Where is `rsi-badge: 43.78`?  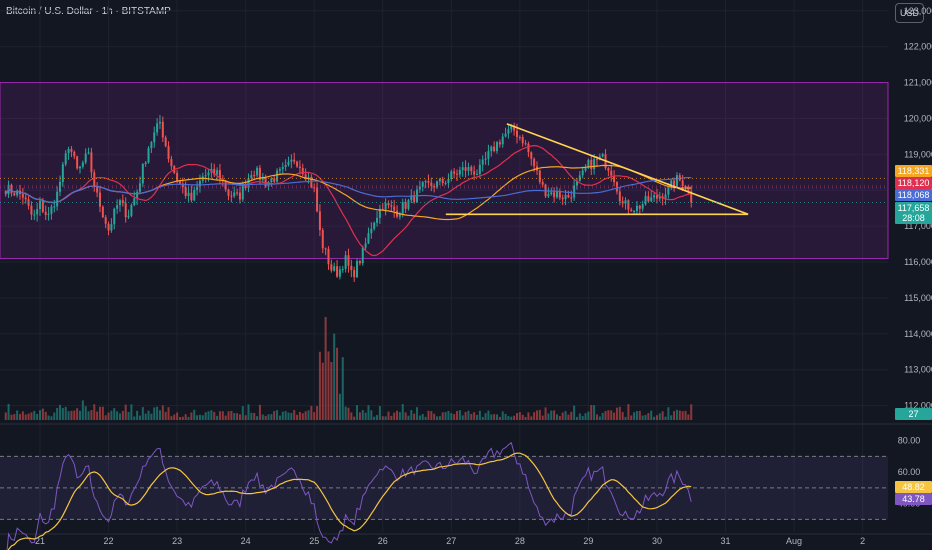
rsi-badge: 43.78 is located at coordinates (913, 499).